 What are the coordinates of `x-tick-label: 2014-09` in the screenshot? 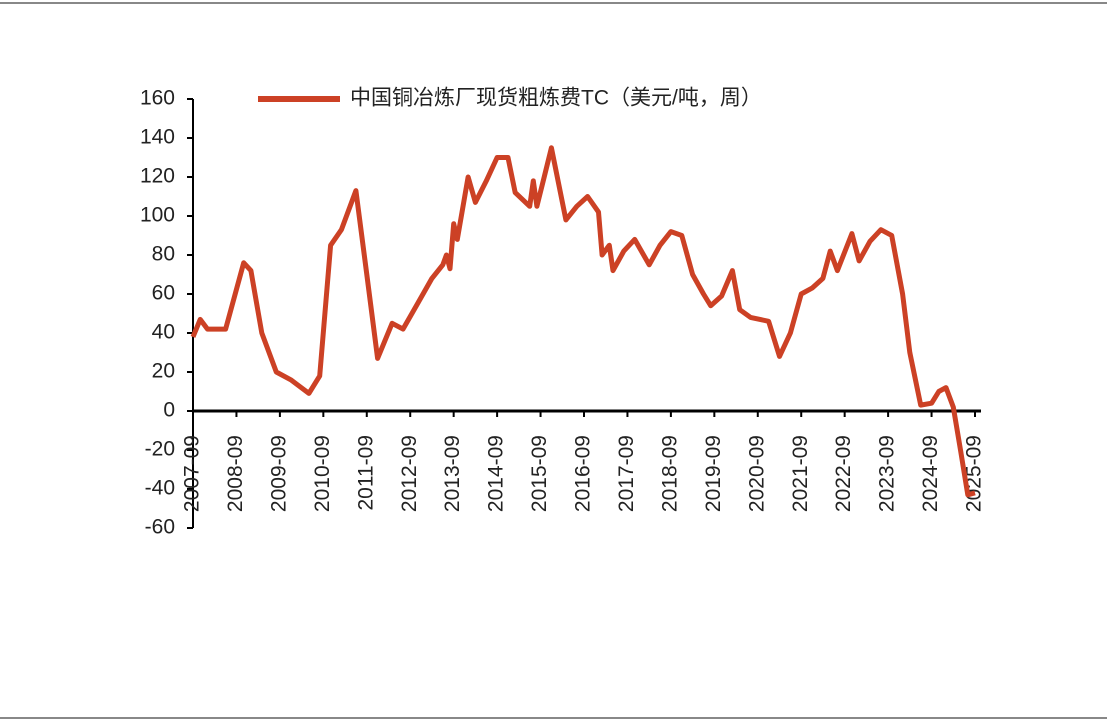 It's located at (496, 473).